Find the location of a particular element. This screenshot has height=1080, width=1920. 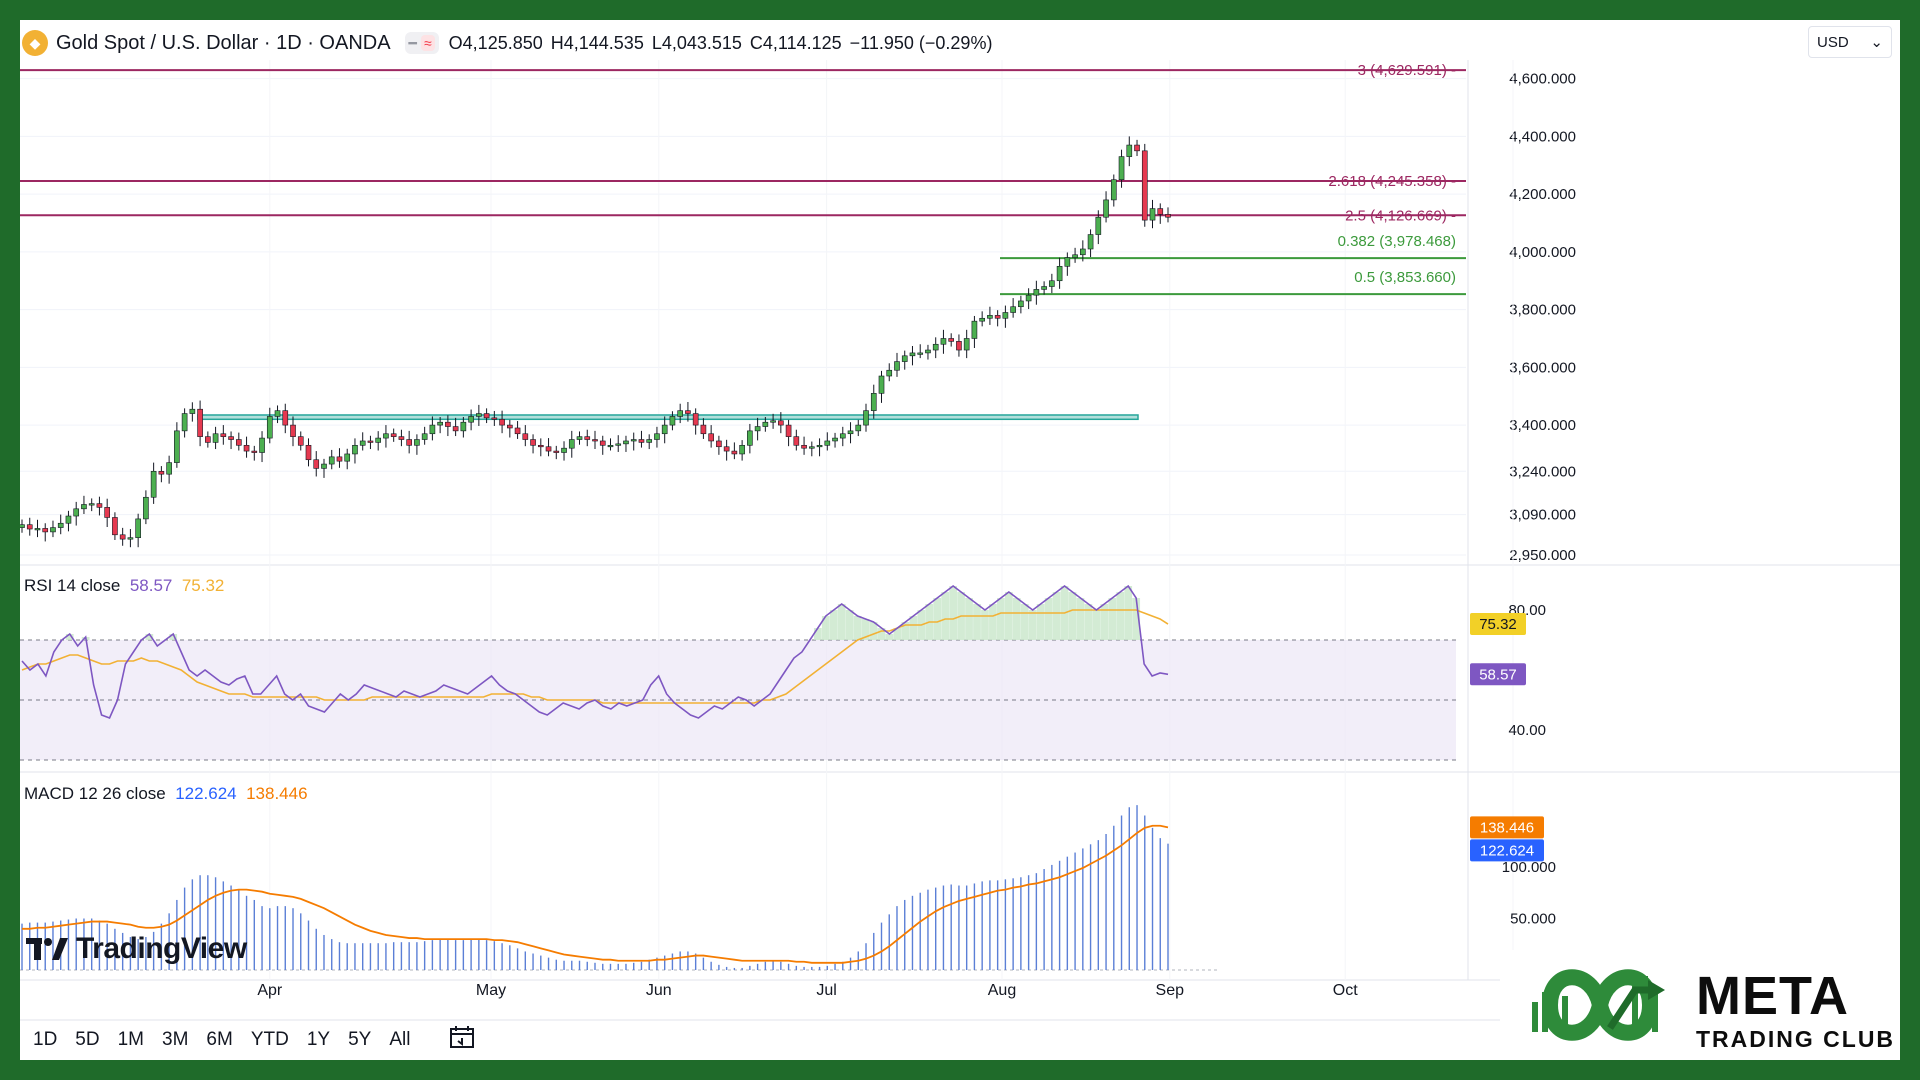

timeframe-3m: 3M is located at coordinates (175, 1039).